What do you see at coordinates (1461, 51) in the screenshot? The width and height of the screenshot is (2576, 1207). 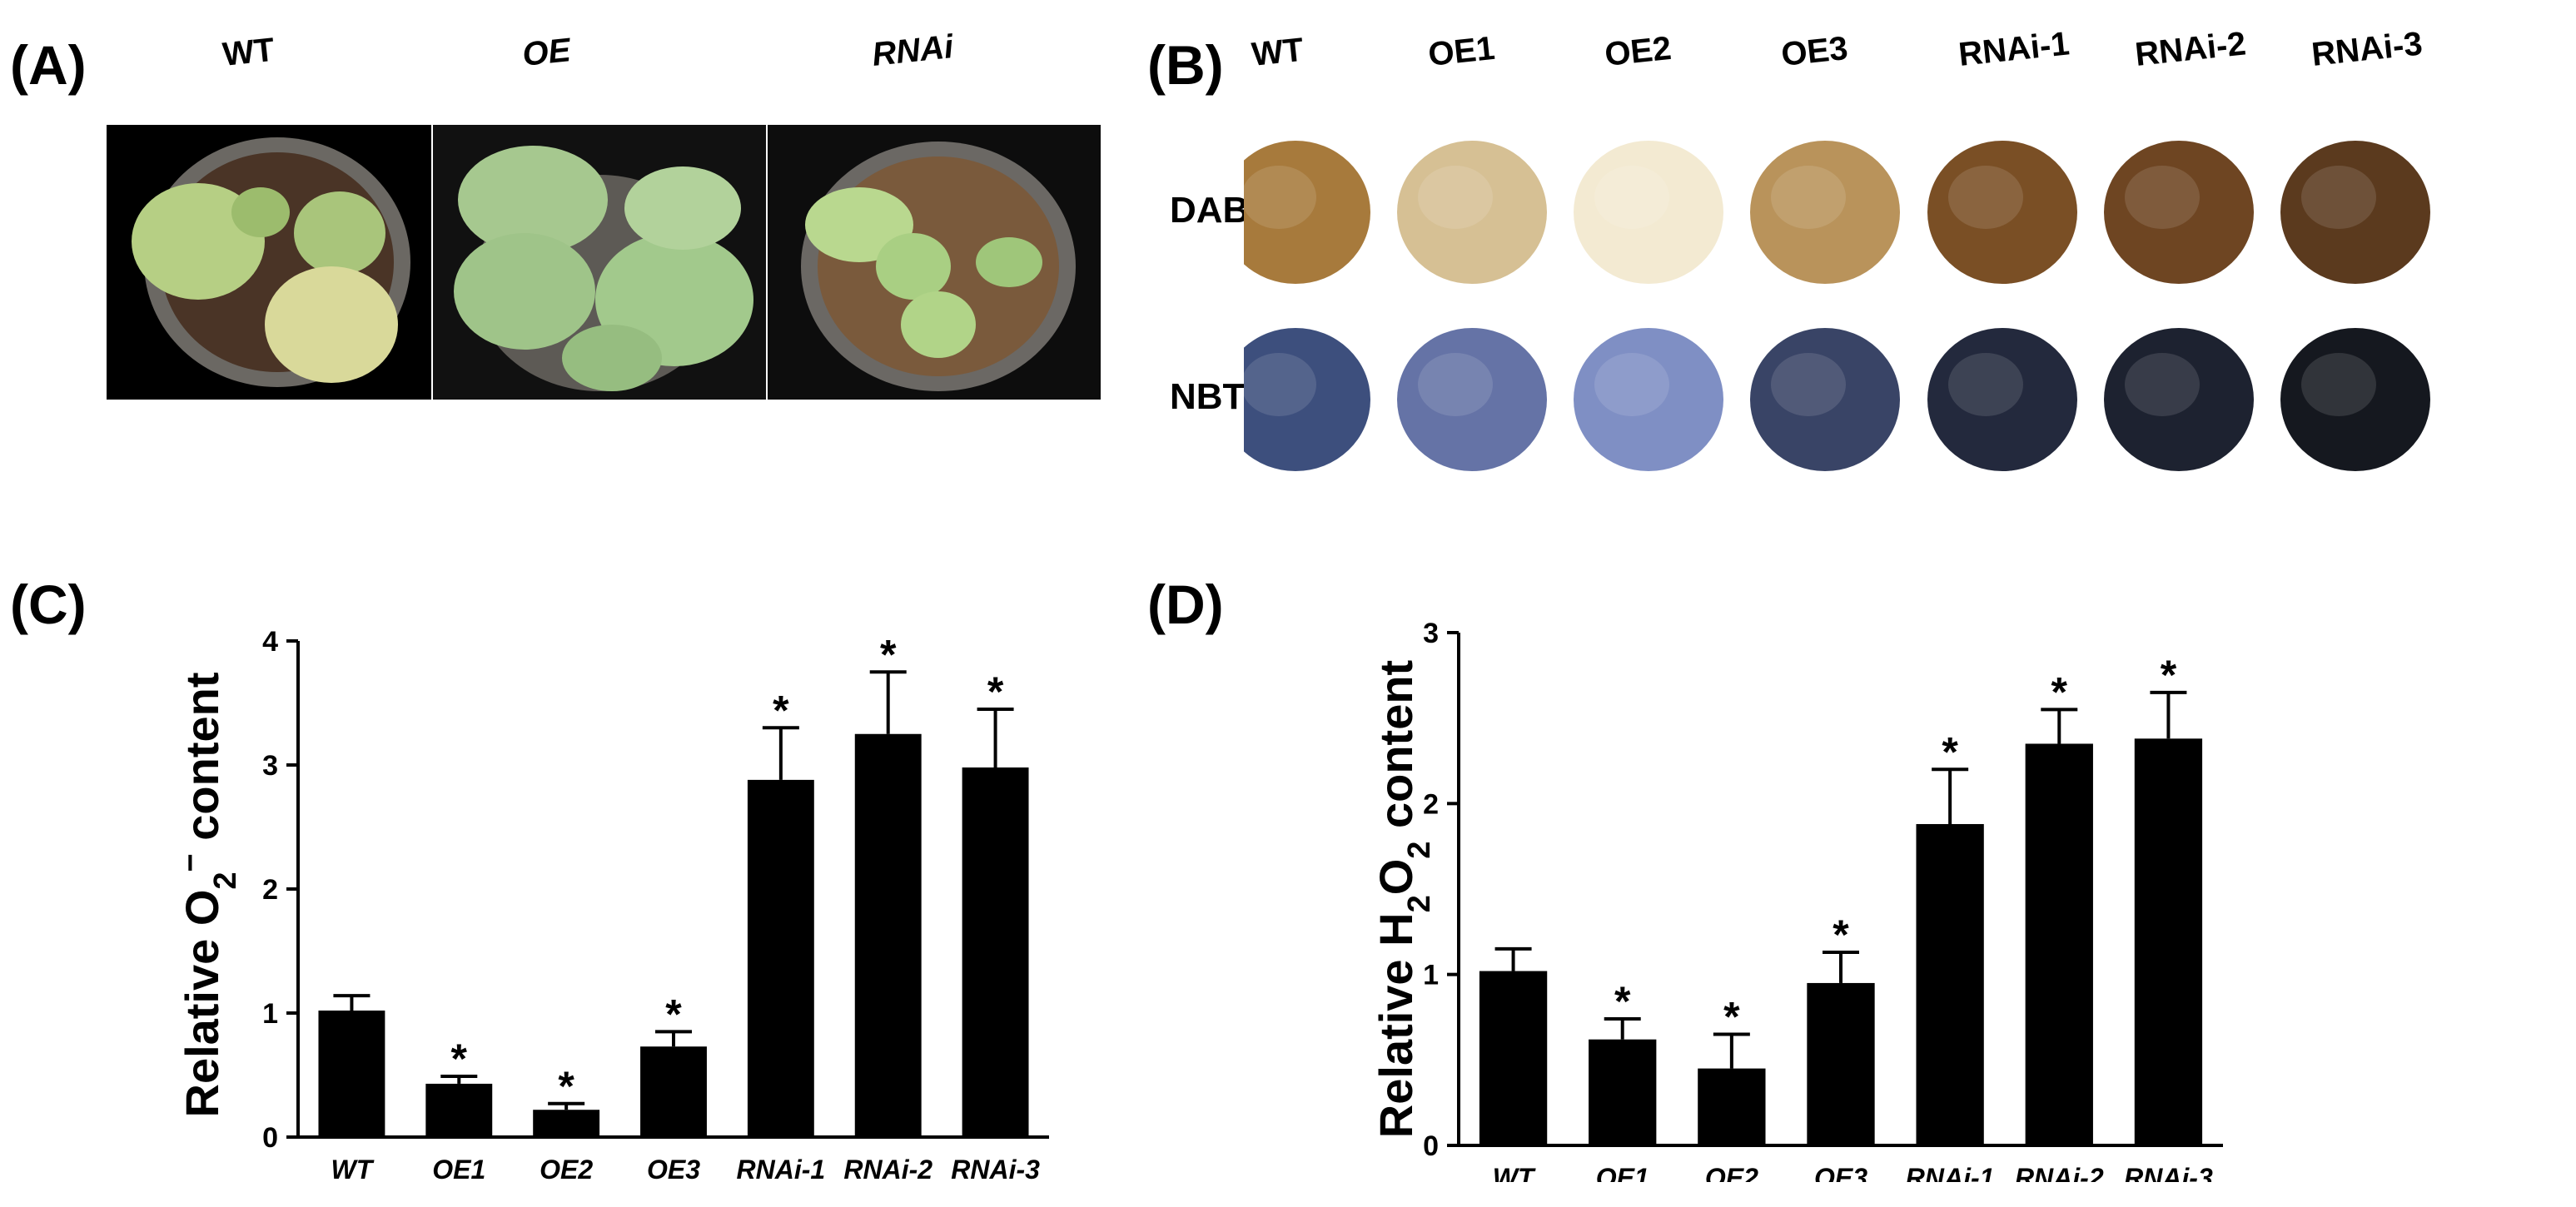 I see `panel-b-column-label: OE1` at bounding box center [1461, 51].